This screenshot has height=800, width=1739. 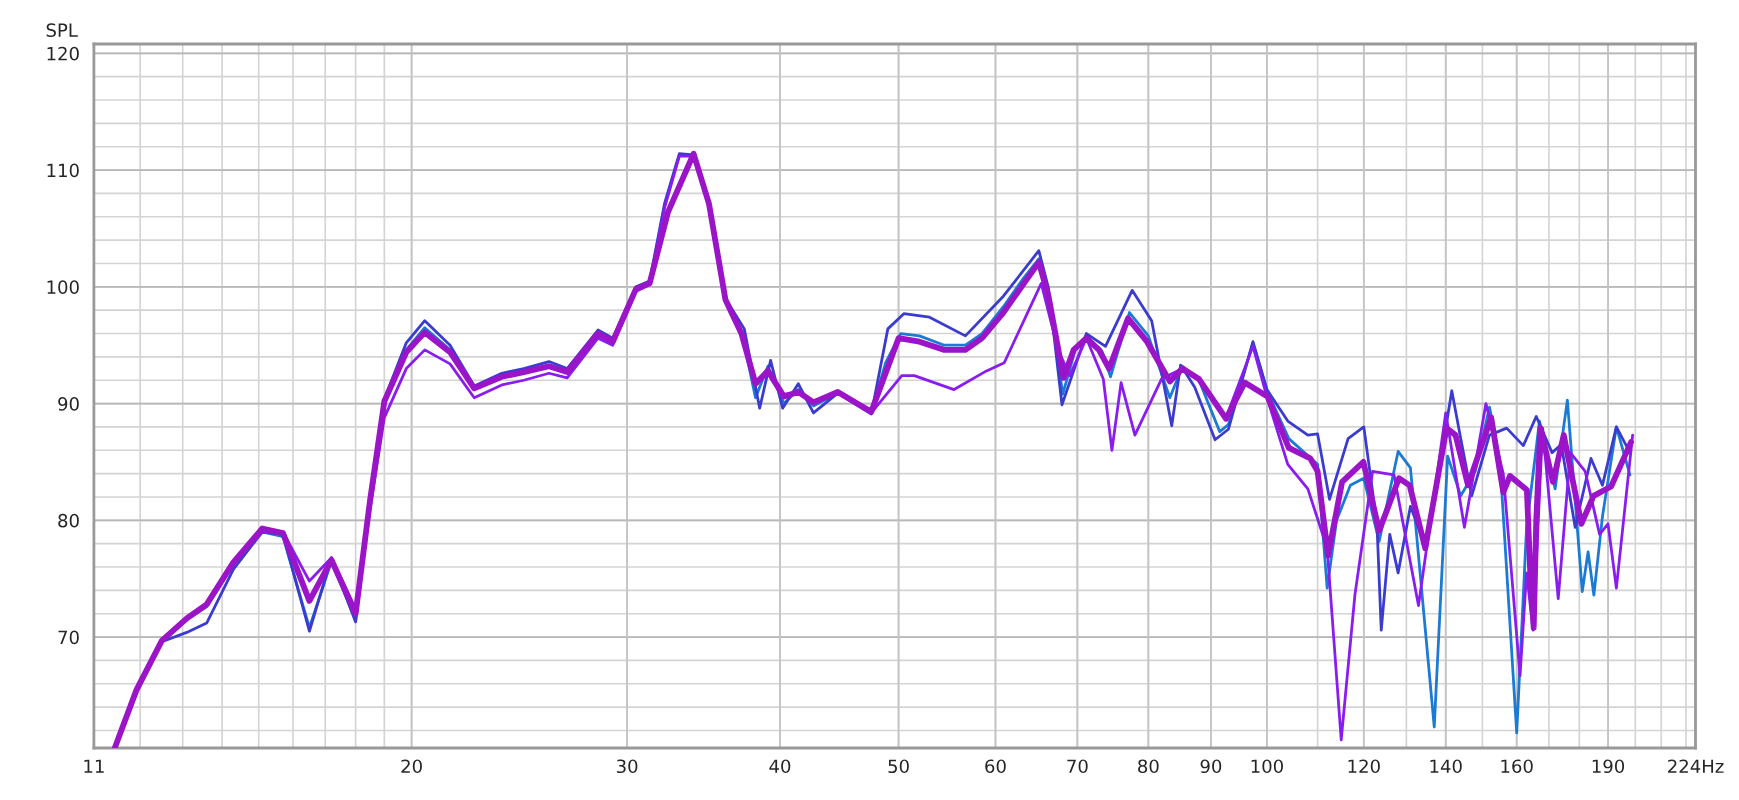 I want to click on x-tick-label: 100, so click(x=1267, y=766).